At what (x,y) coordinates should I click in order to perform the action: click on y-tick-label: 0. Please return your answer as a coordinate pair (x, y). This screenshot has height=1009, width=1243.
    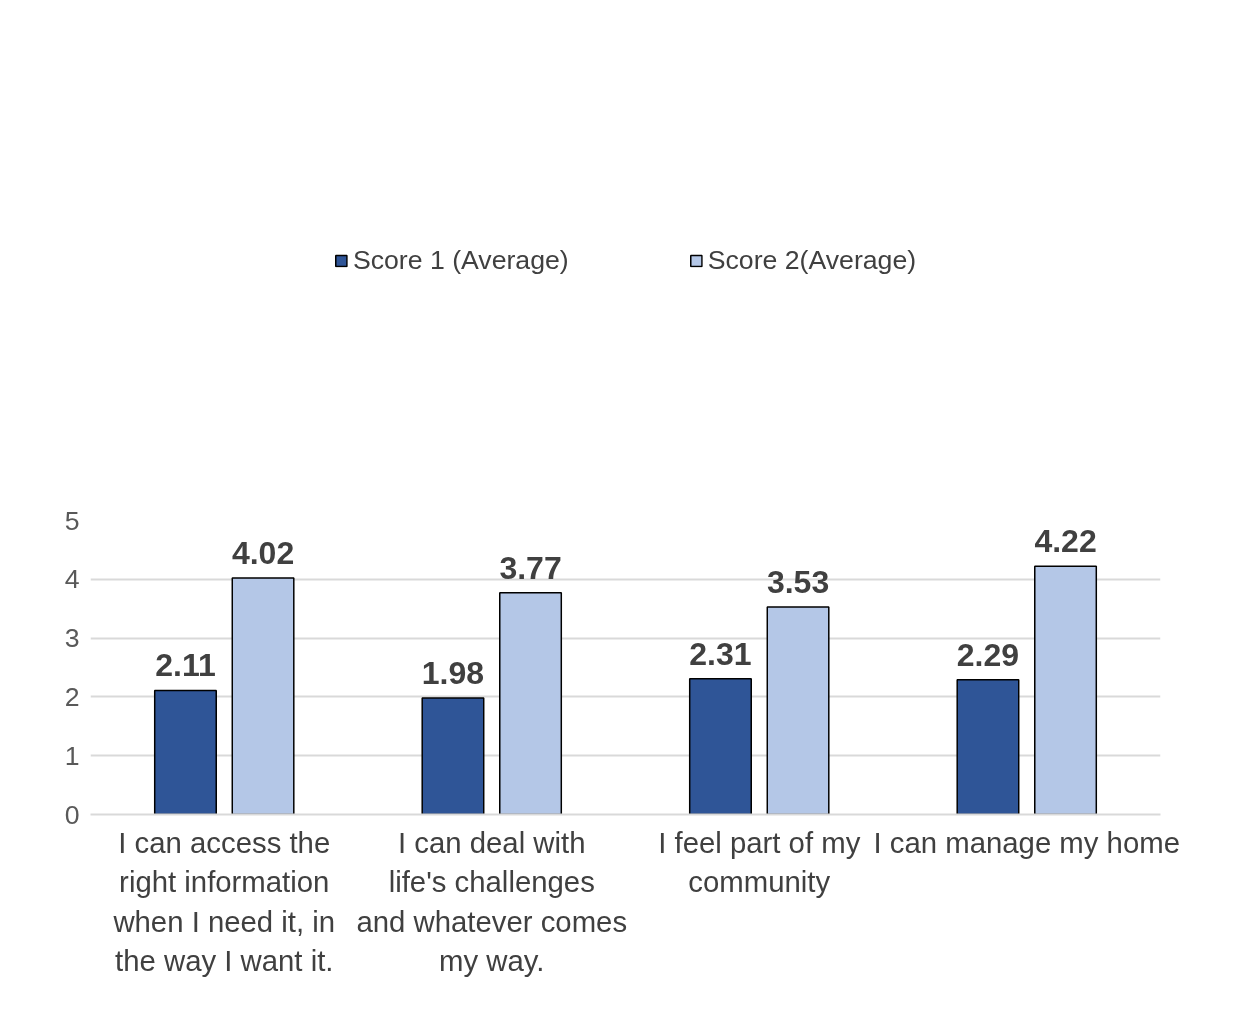
    Looking at the image, I should click on (72, 814).